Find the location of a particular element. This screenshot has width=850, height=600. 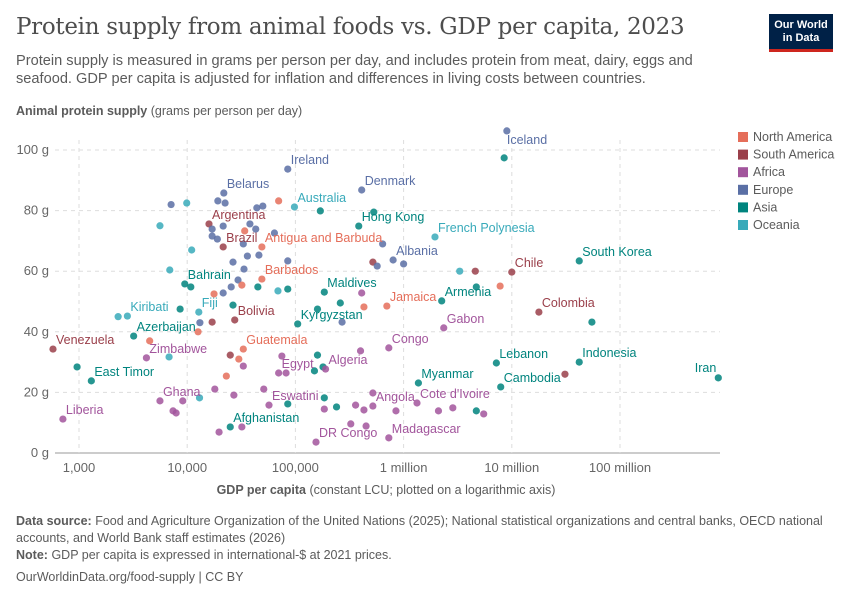

point-label: Angola is located at coordinates (395, 397).